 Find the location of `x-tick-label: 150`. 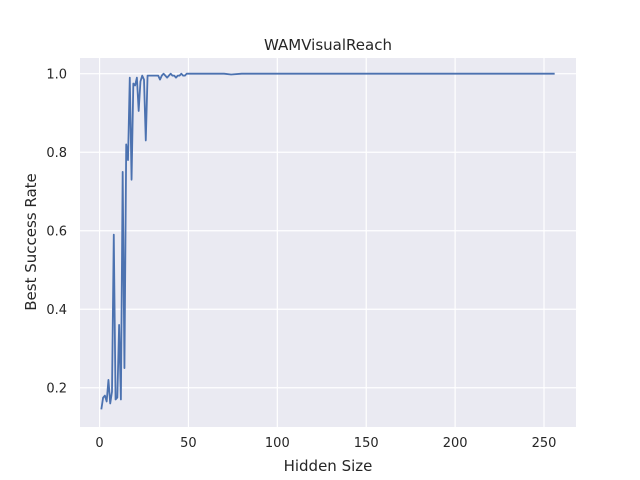

x-tick-label: 150 is located at coordinates (366, 443).